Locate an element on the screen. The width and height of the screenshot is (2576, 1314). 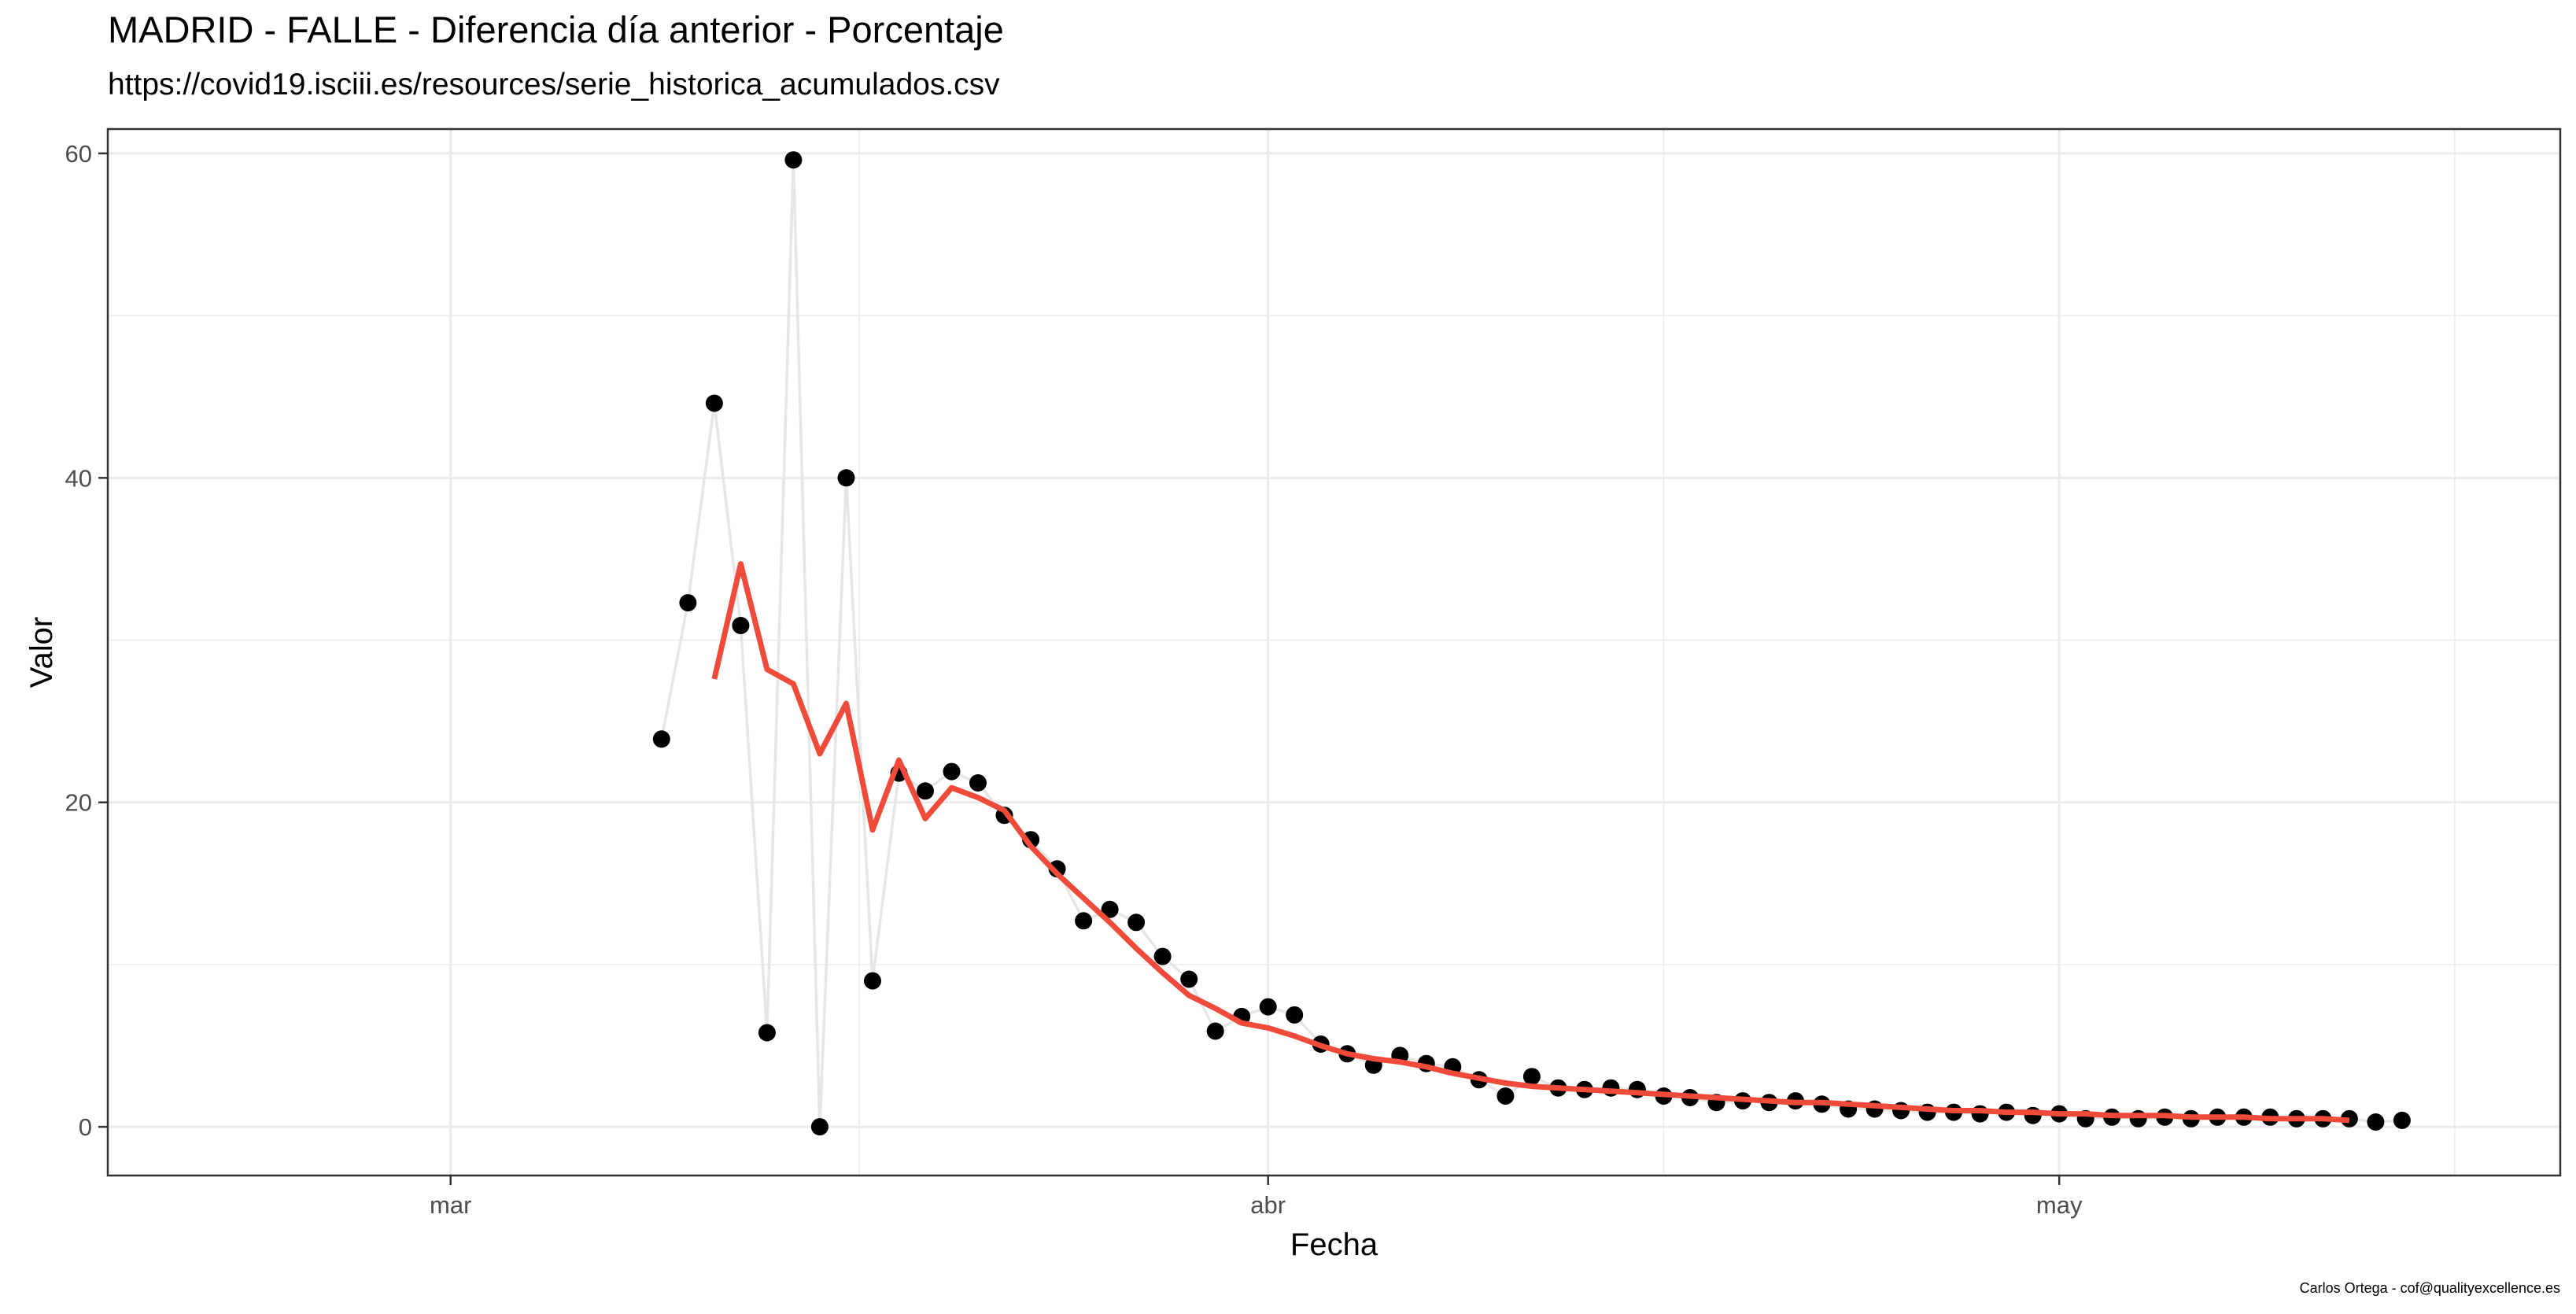
x-axis: mar abr may is located at coordinates (1257, 1197).